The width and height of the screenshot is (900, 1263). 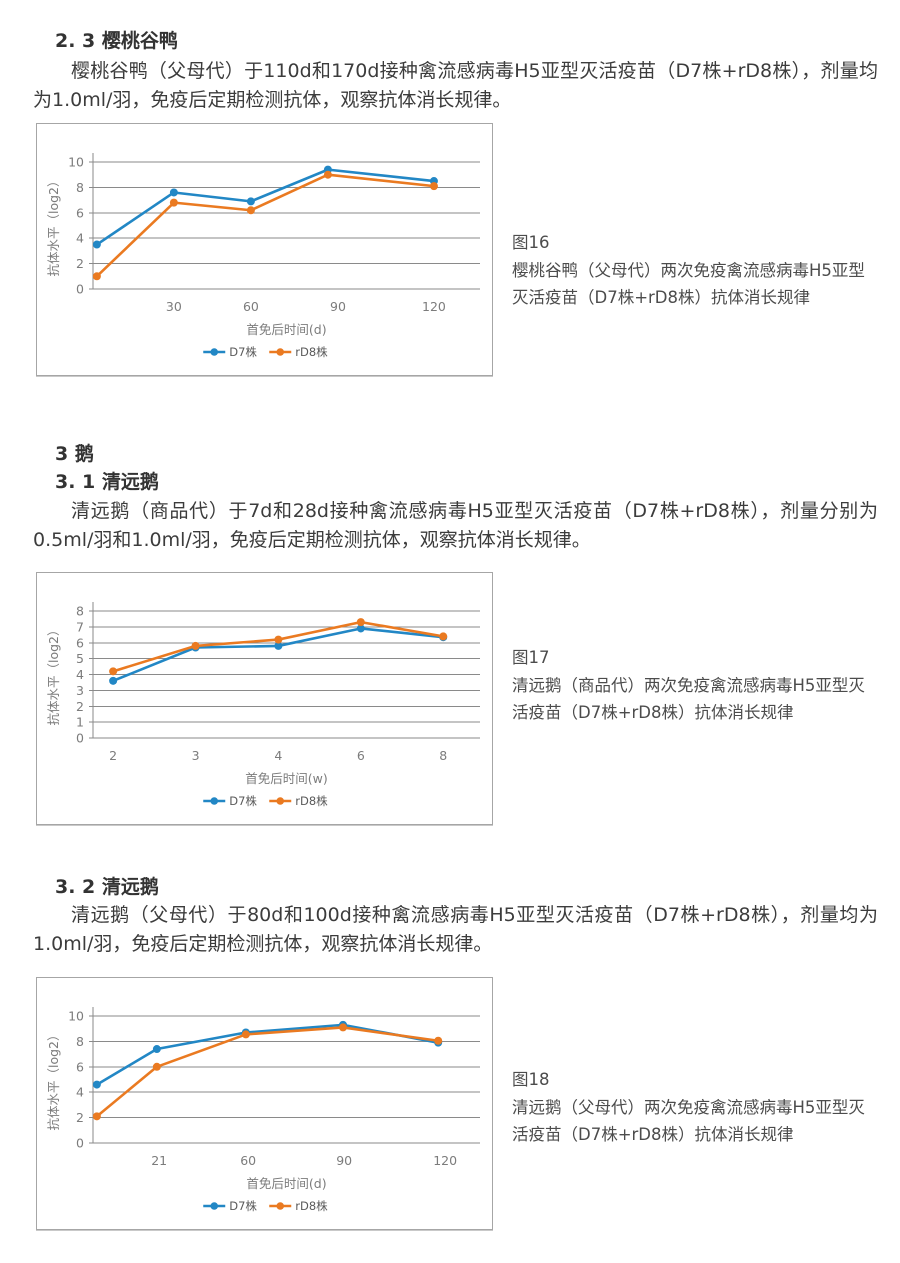 I want to click on y-tick-label: 1, so click(x=80, y=722).